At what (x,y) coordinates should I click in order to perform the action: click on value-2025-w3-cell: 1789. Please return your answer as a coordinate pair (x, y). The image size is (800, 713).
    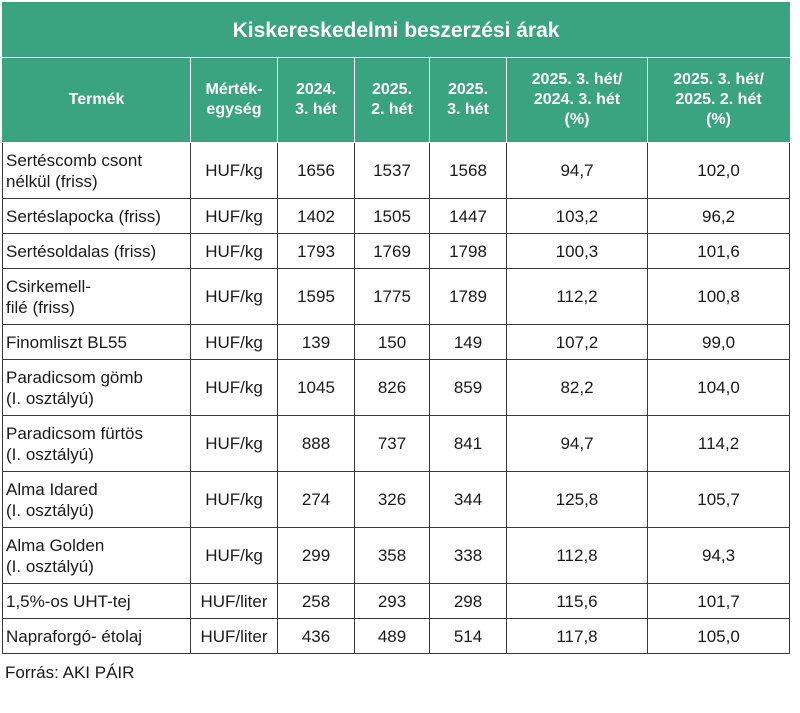
    Looking at the image, I should click on (468, 296).